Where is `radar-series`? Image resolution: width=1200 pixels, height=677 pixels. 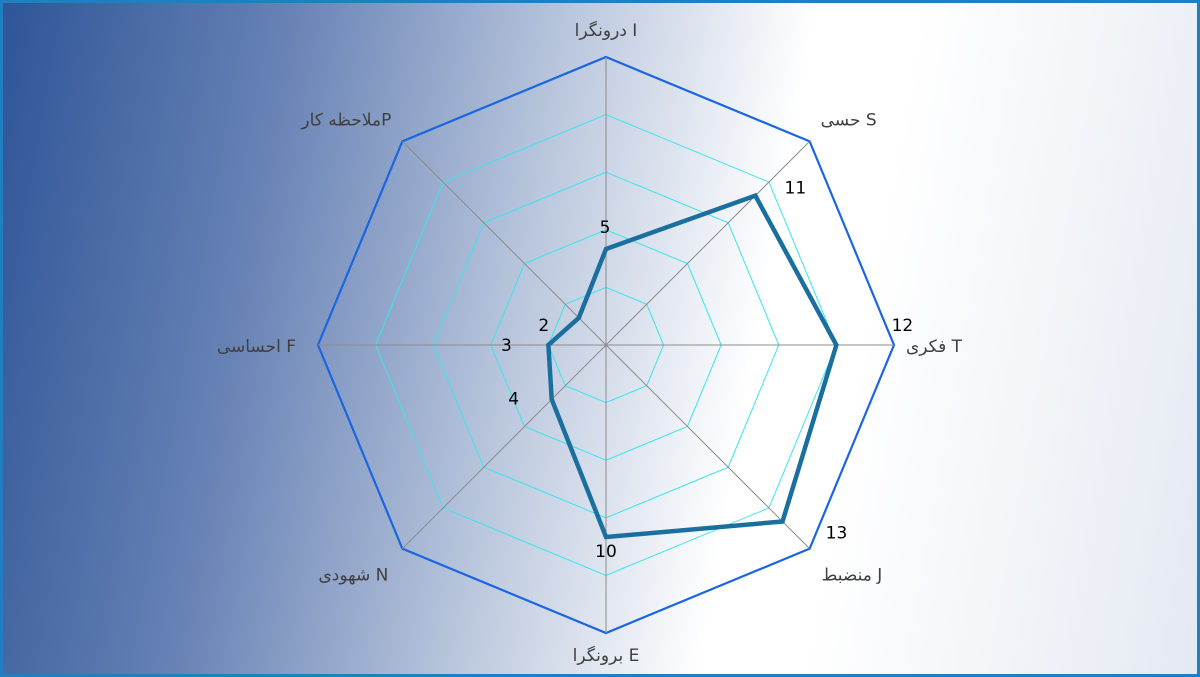
radar-series is located at coordinates (692, 366).